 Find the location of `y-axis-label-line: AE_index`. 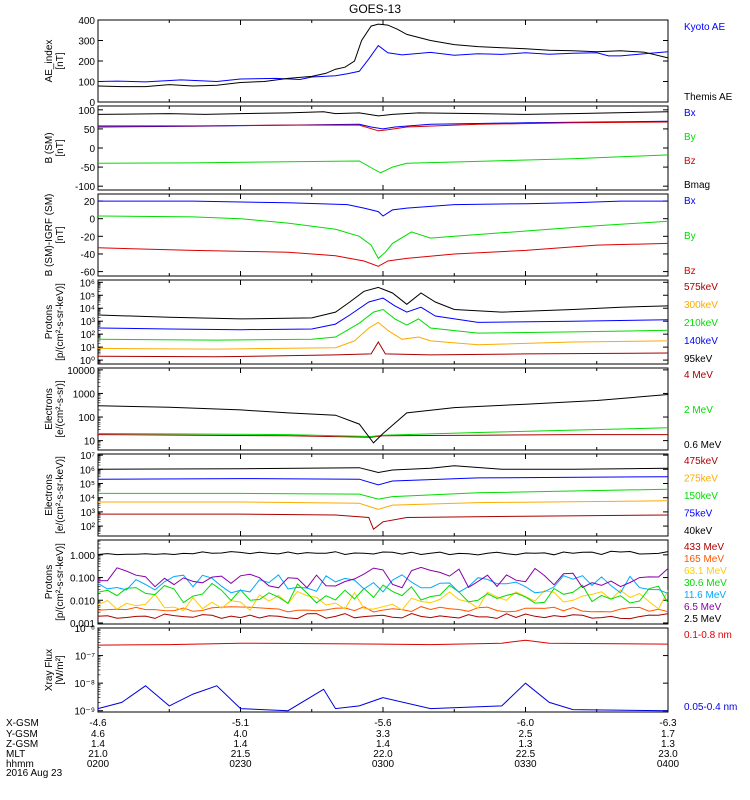

y-axis-label-line: AE_index is located at coordinates (49, 61).